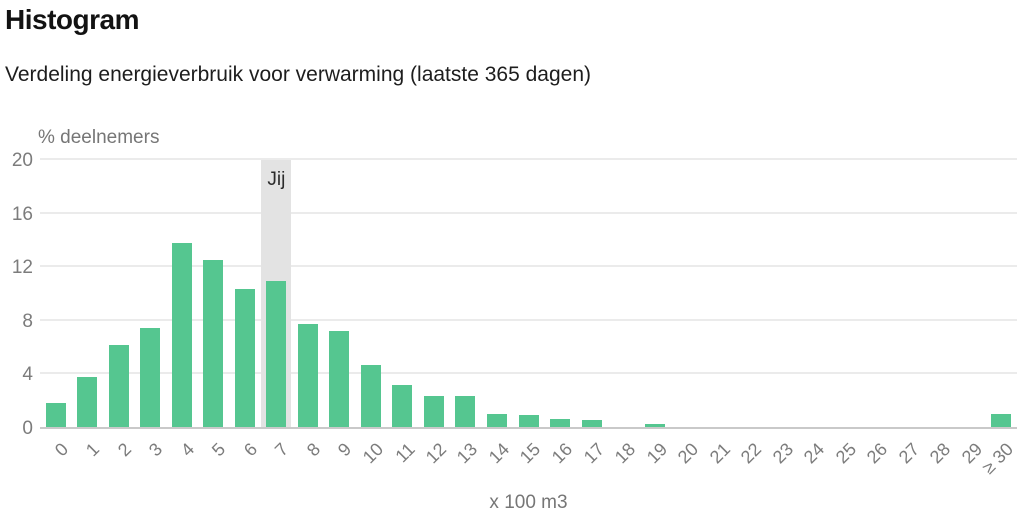  What do you see at coordinates (814, 453) in the screenshot?
I see `x-tick-label-24: 24` at bounding box center [814, 453].